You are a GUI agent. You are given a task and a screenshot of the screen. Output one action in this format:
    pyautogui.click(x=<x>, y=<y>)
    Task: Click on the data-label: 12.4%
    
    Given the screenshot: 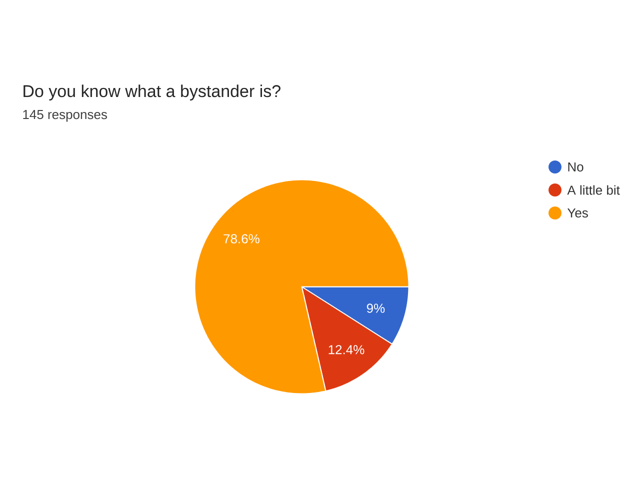 What is the action you would take?
    pyautogui.click(x=346, y=349)
    